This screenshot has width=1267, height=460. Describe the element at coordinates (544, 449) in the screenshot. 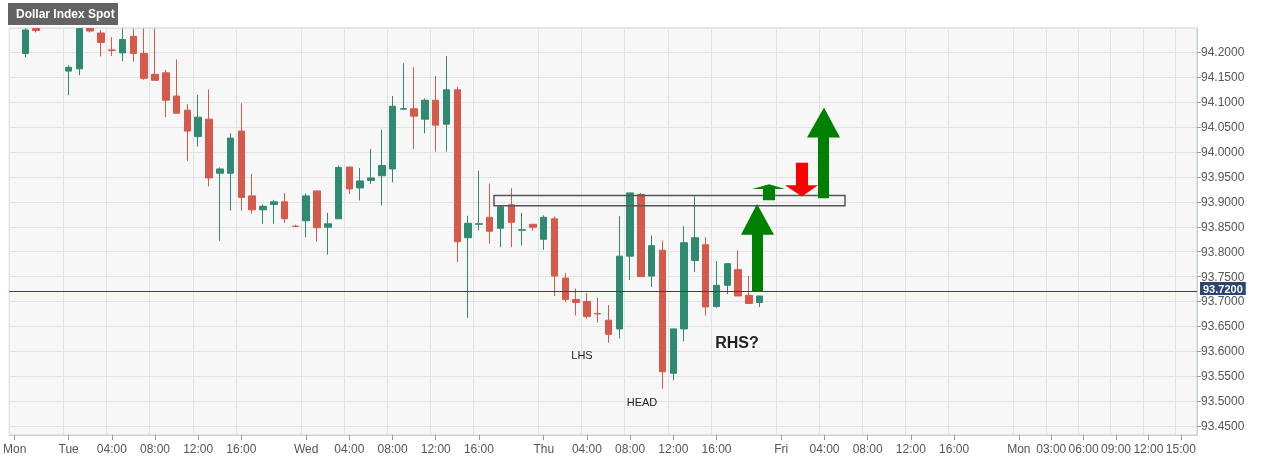

I see `x-tick-label: Thu` at that location.